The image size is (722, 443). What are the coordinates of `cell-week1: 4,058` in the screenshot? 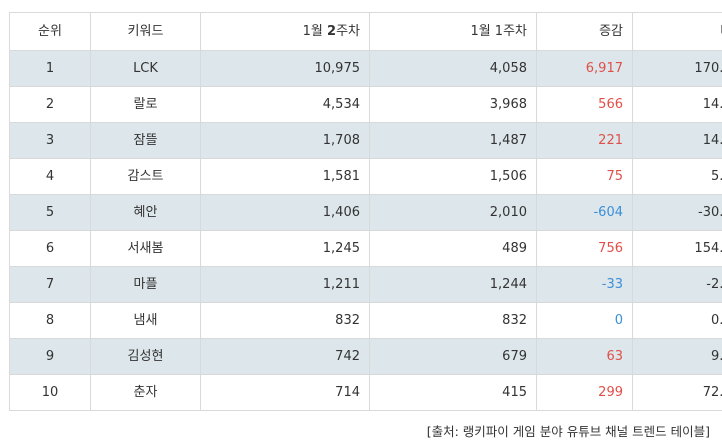 It's located at (453, 68).